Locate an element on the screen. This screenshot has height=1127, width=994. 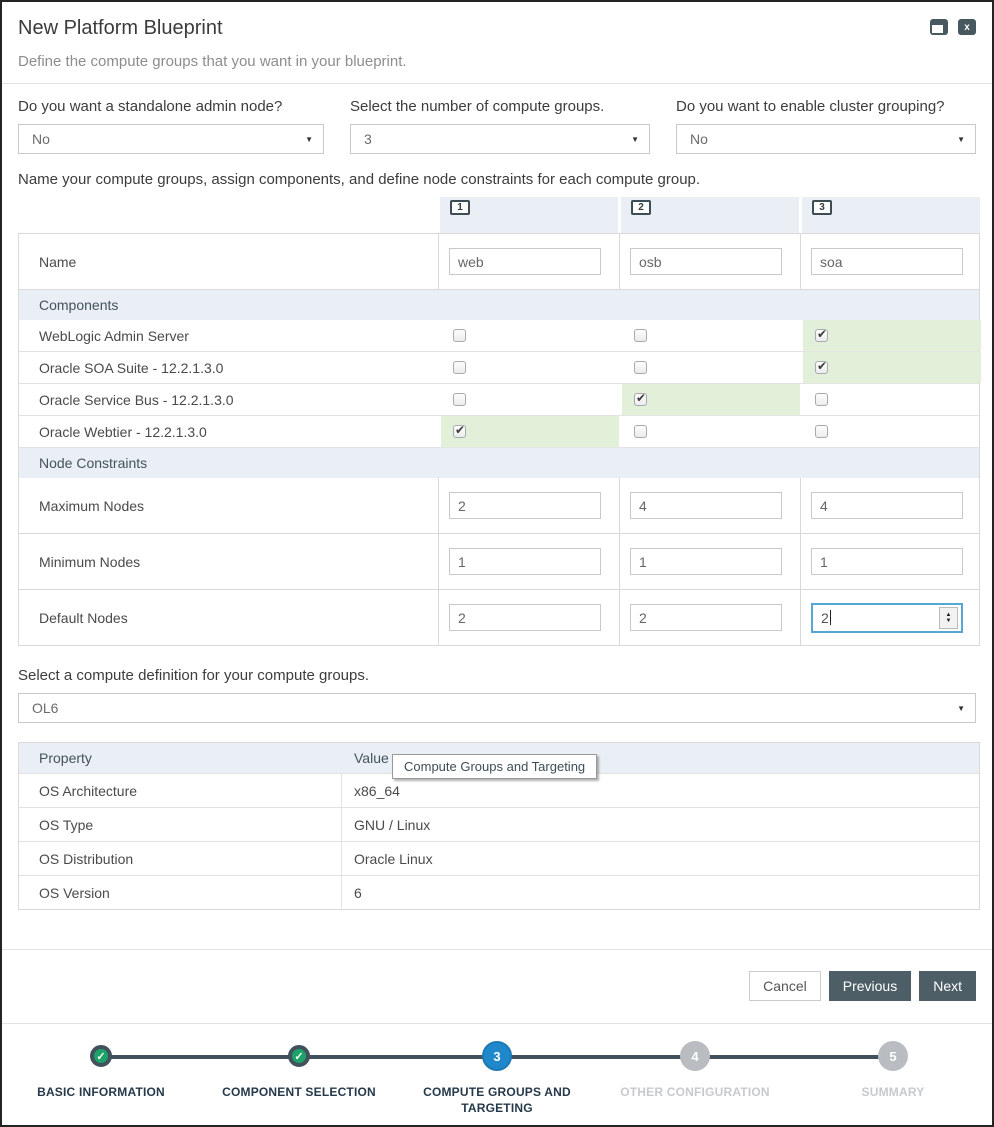
property-name: OS Architecture is located at coordinates (180, 790).